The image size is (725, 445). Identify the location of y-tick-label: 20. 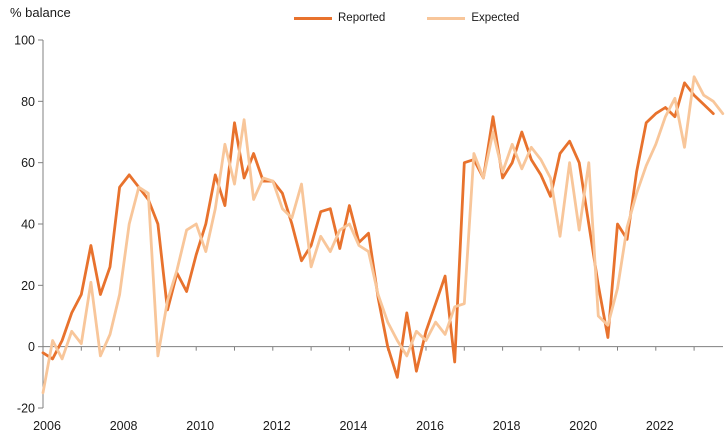
(28, 286).